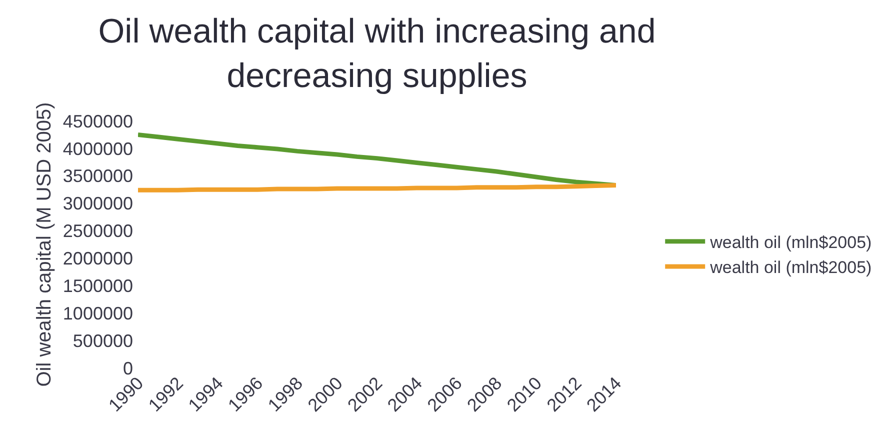  Describe the element at coordinates (97, 231) in the screenshot. I see `y-tick-label: 2500000` at that location.